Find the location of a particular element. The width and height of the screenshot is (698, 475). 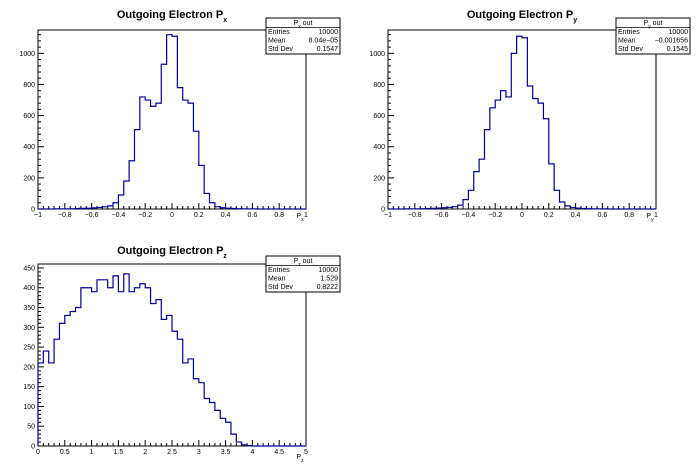

stats-row-value: 0.1547 is located at coordinates (328, 49).